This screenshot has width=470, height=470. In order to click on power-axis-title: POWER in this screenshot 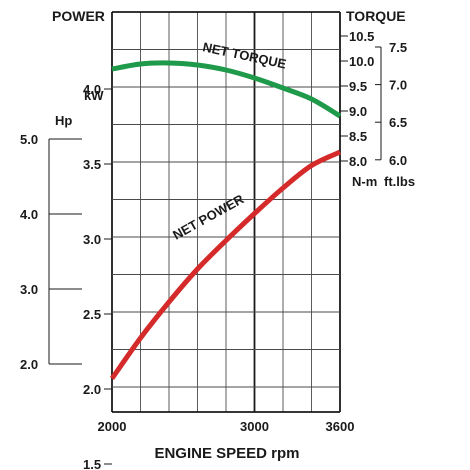, I will do `click(78, 16)`.